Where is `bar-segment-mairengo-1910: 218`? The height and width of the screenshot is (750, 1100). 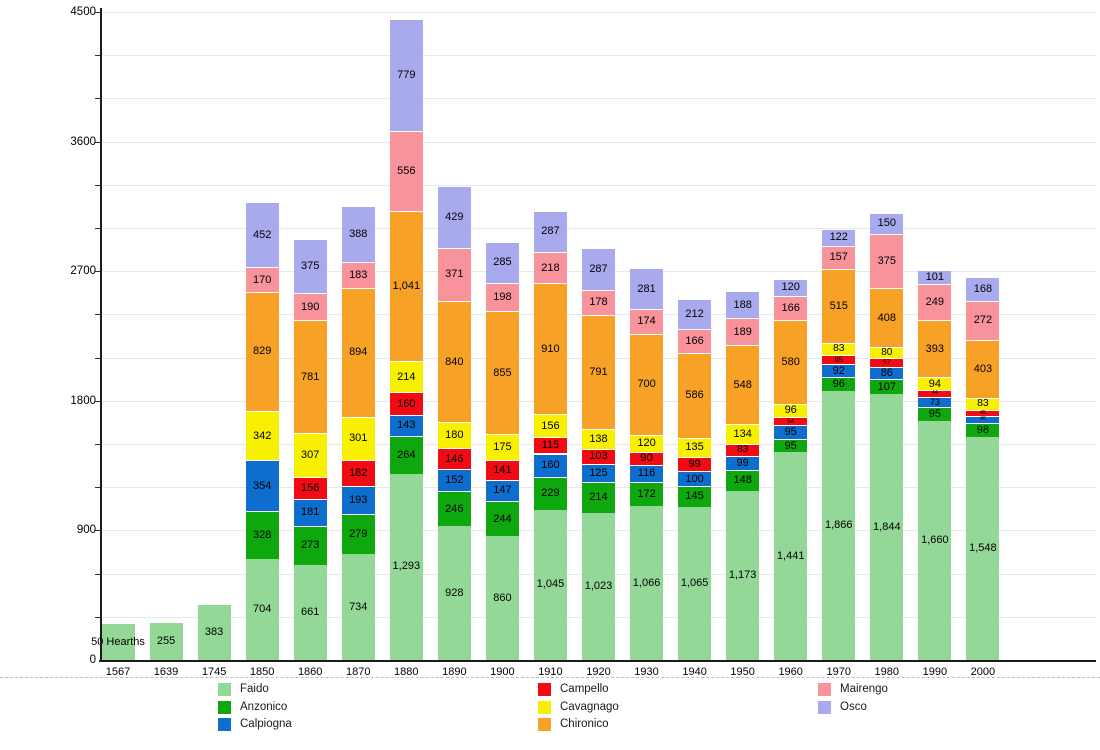 bar-segment-mairengo-1910: 218 is located at coordinates (550, 268).